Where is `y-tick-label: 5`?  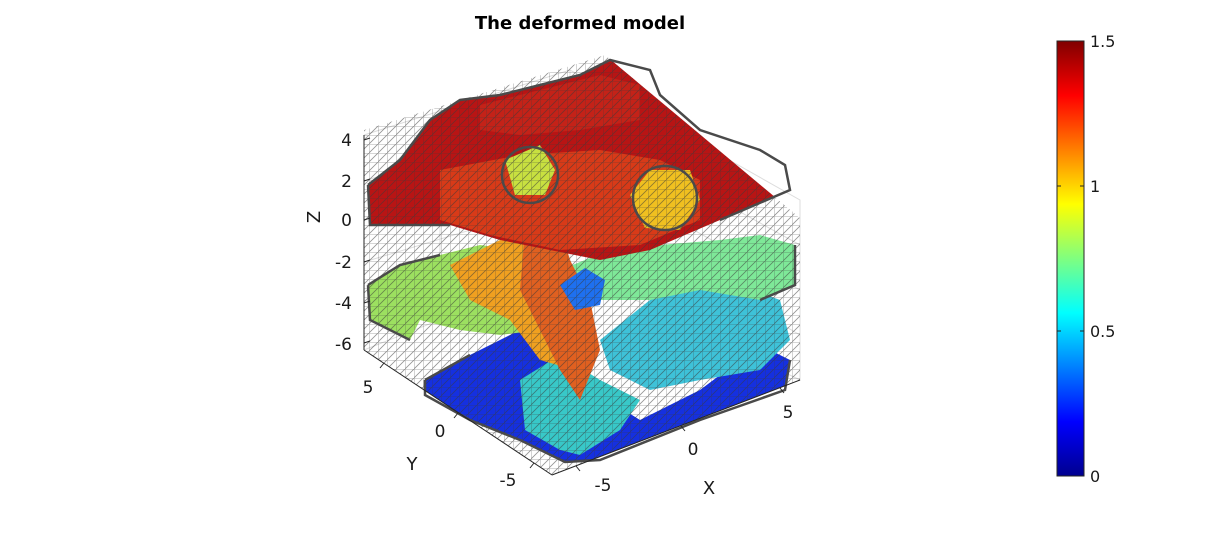
y-tick-label: 5 is located at coordinates (368, 388).